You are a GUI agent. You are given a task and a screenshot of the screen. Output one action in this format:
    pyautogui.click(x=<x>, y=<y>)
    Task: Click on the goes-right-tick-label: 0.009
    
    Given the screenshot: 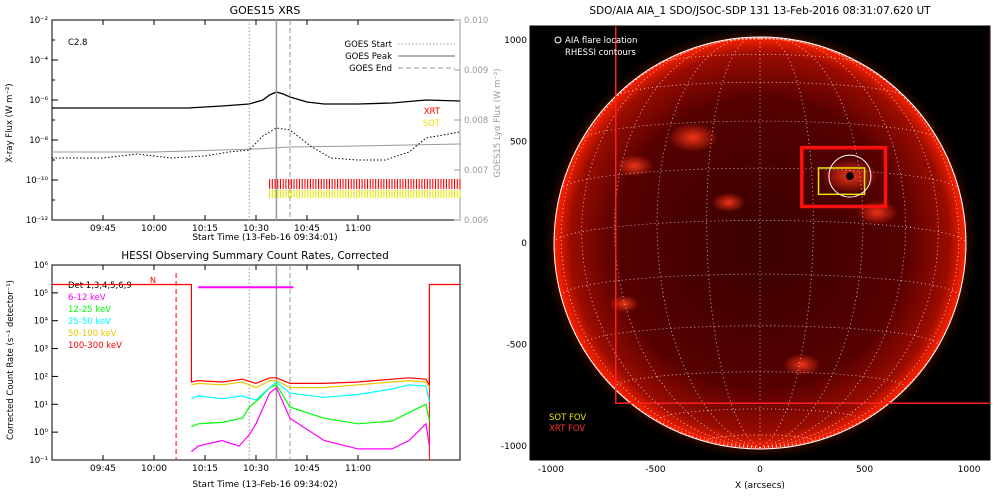 What is the action you would take?
    pyautogui.click(x=476, y=71)
    